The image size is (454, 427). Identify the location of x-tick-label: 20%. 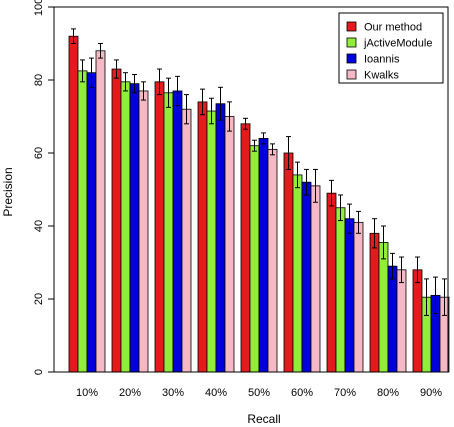
(130, 393).